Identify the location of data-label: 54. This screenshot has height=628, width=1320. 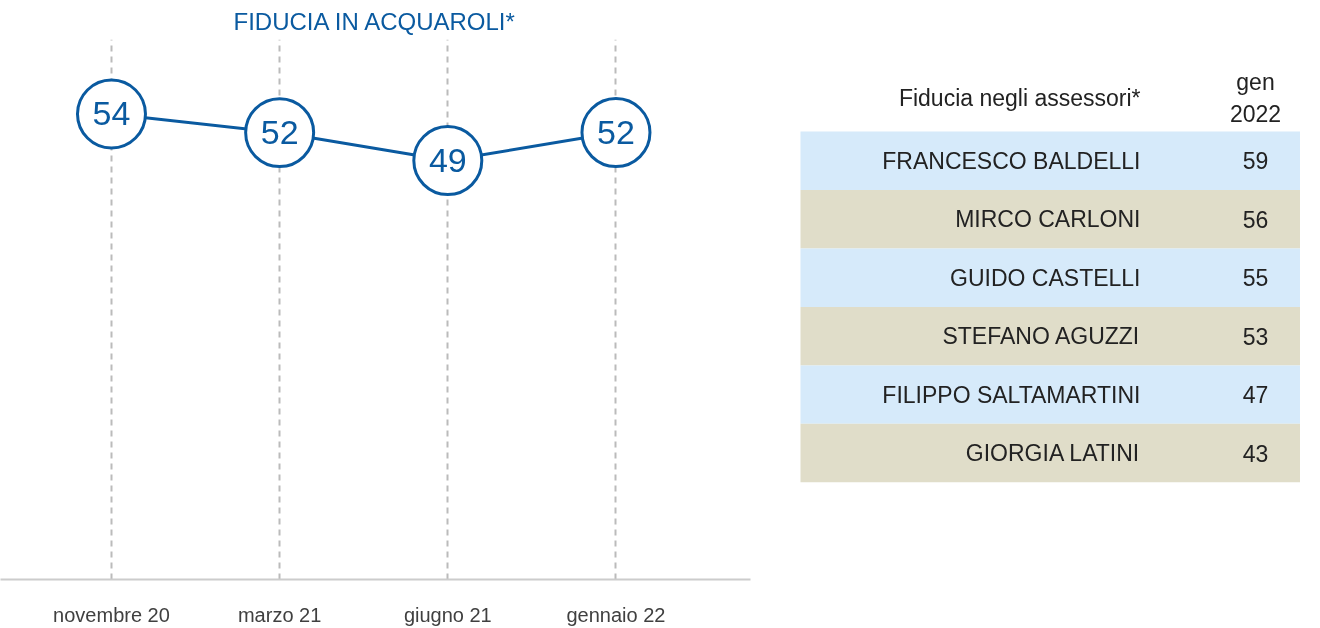
(111, 113).